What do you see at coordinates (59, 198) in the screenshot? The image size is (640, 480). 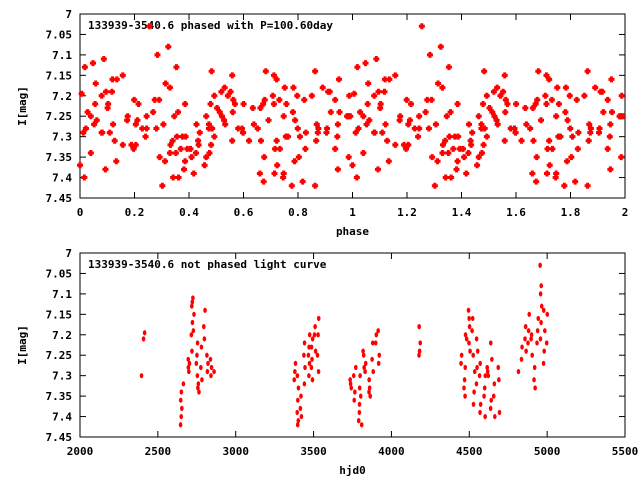 I see `y-tick-label: 7.45` at bounding box center [59, 198].